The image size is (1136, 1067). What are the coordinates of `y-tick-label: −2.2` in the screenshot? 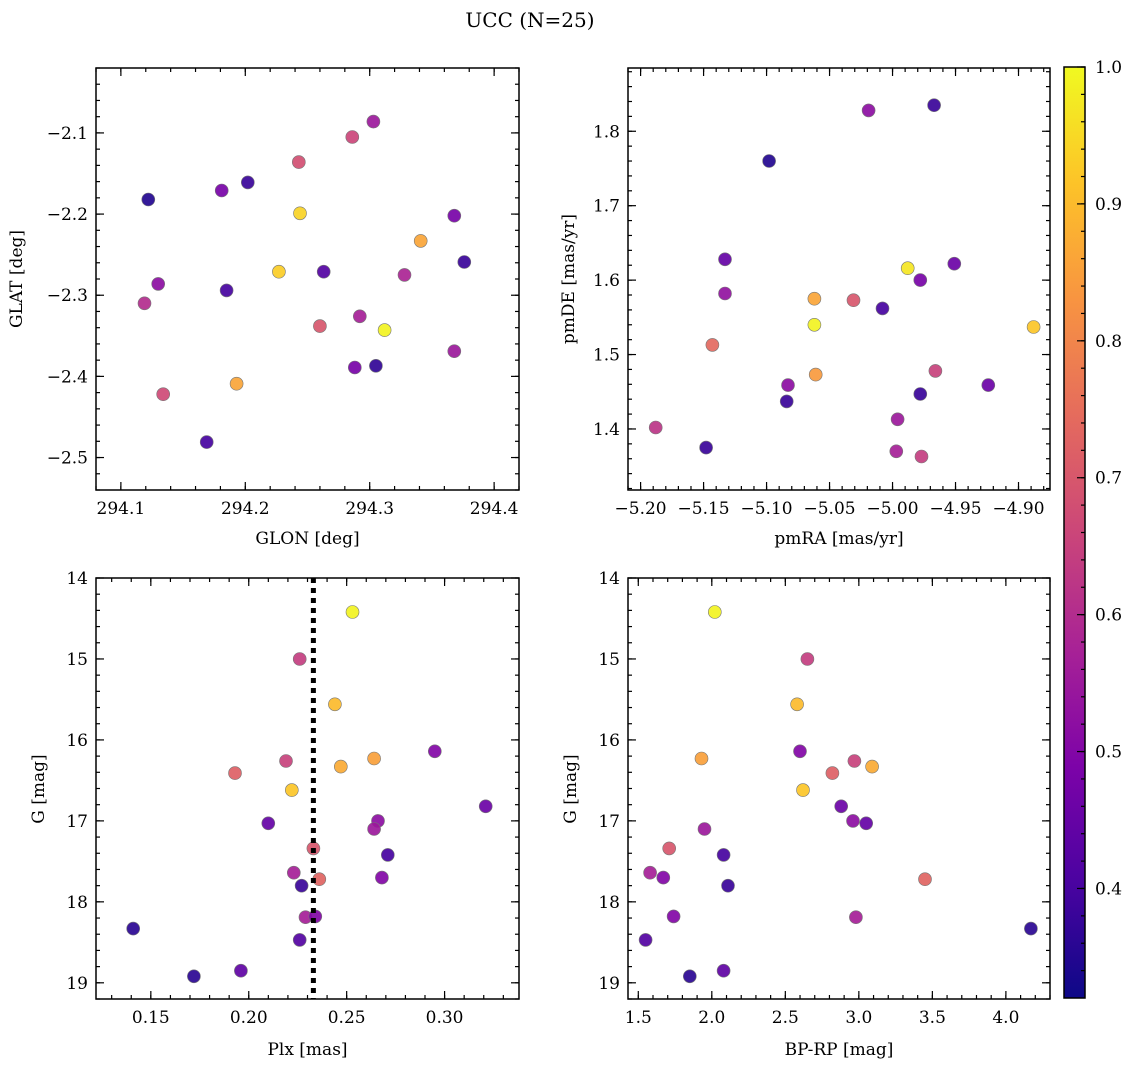 It's located at (67, 215).